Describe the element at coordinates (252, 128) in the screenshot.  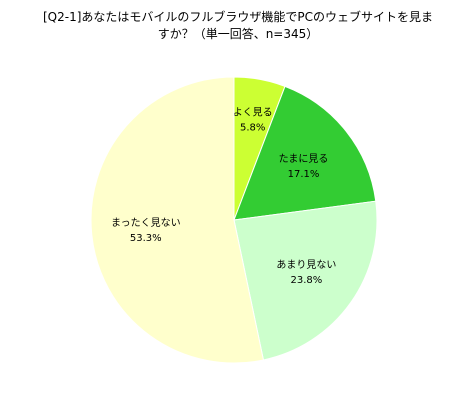
I see `slice-value-0: 5.8%` at that location.